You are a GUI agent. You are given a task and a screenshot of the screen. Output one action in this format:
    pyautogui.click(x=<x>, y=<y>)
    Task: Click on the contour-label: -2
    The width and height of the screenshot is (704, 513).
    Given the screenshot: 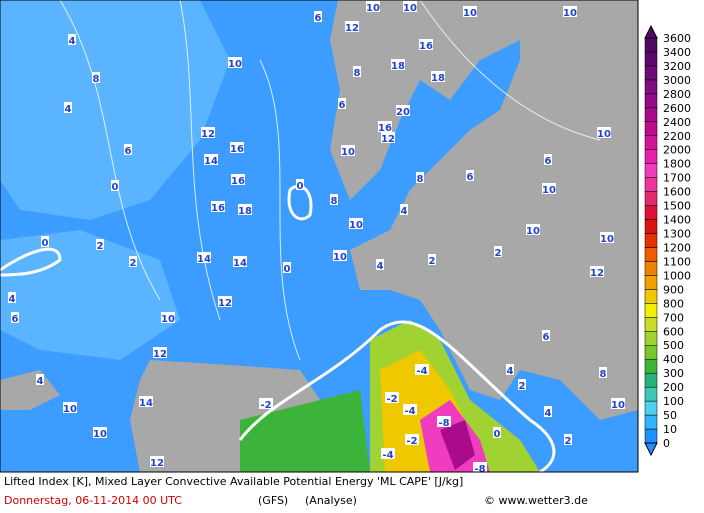 What is the action you would take?
    pyautogui.click(x=391, y=399)
    